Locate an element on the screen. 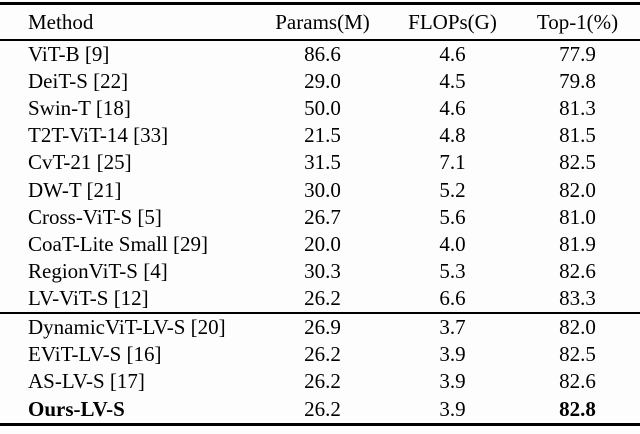  flops-cell: 5.3 is located at coordinates (452, 271).